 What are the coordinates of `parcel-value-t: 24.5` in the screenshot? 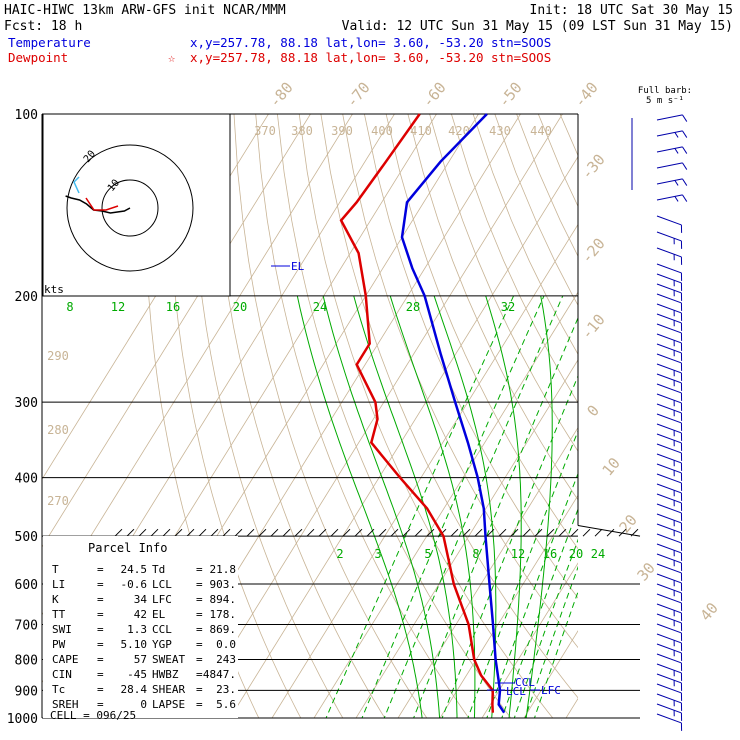 It's located at (134, 569).